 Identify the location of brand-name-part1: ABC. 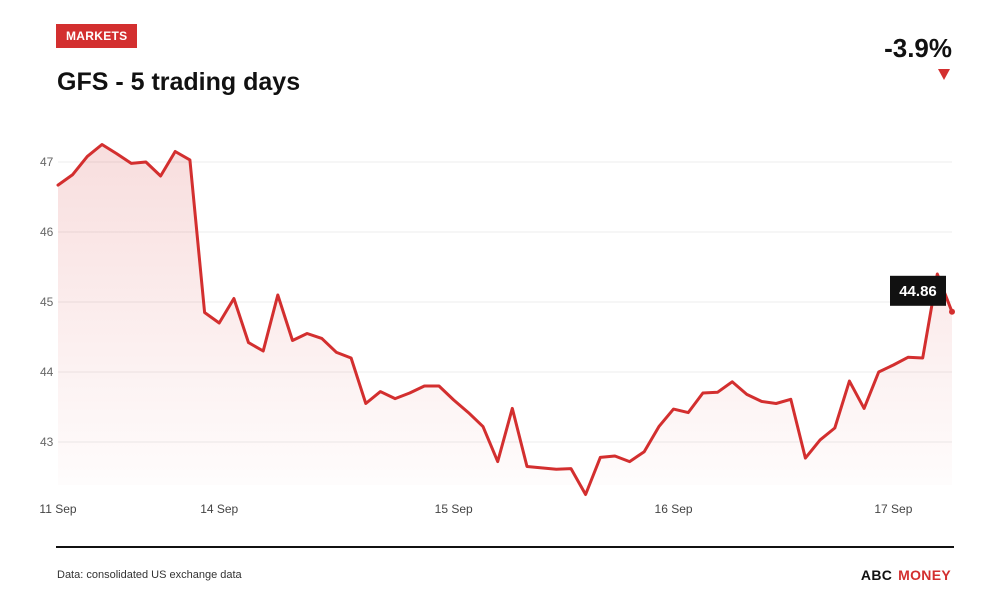
(876, 575).